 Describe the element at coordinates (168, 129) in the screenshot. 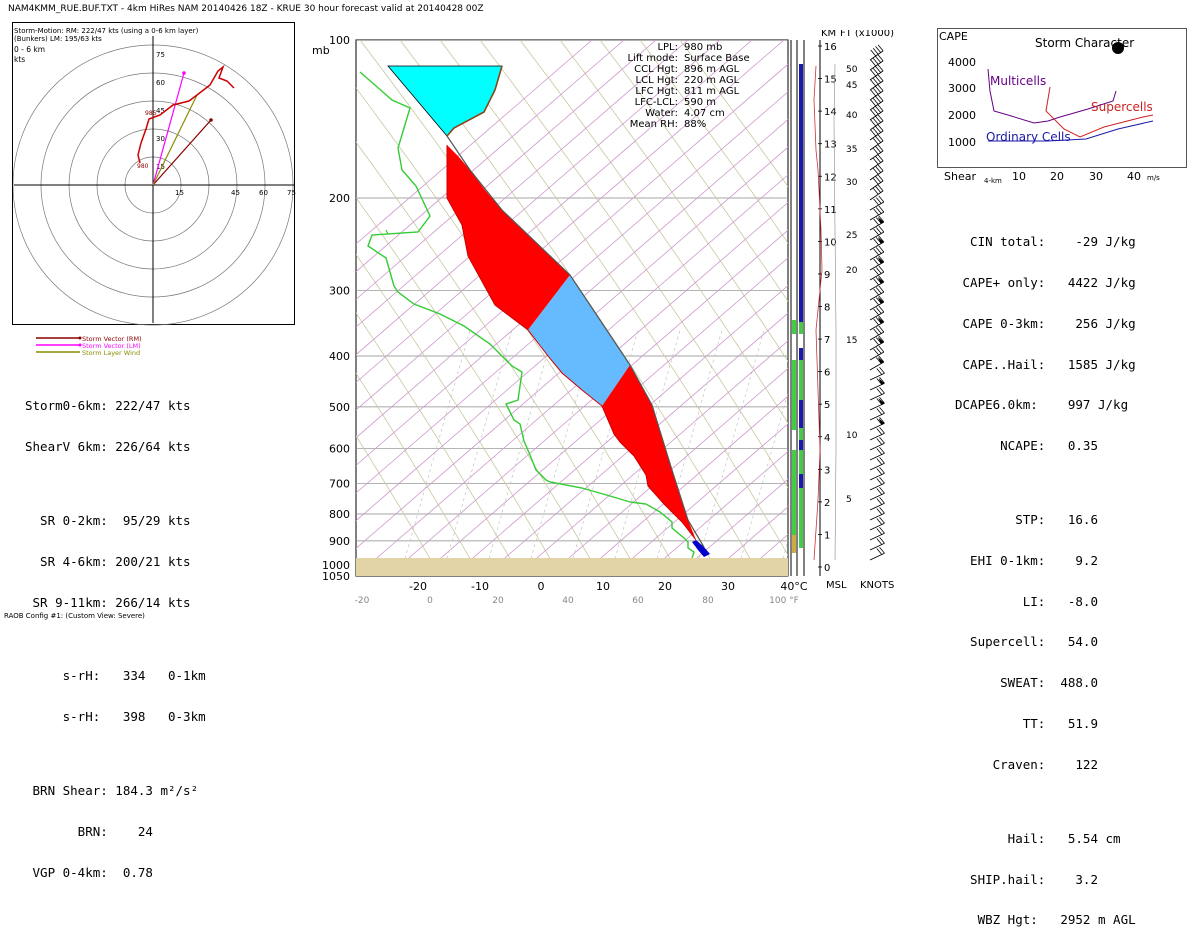

I see `storm-vector-lm` at that location.